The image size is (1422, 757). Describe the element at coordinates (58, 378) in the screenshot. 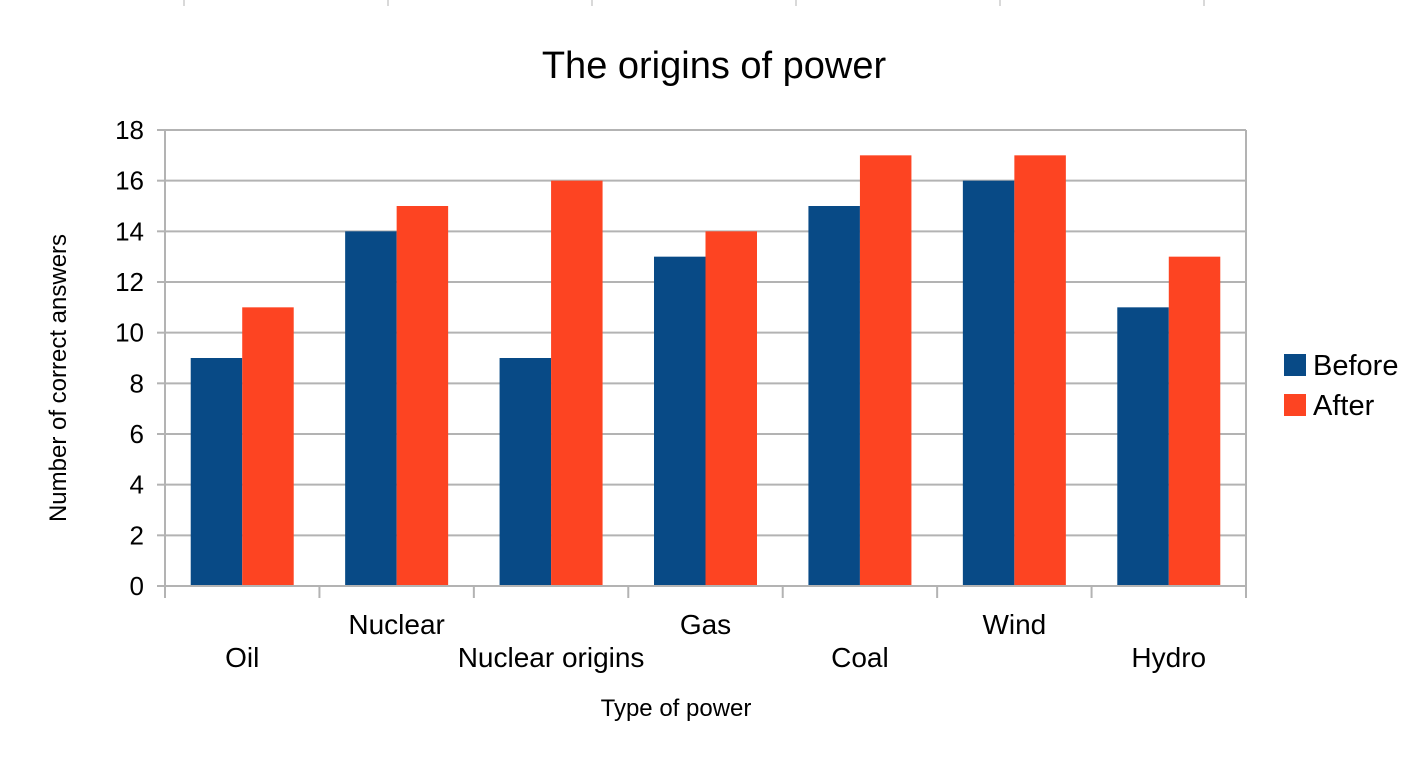

I see `y-axis-label: Number of correct answers` at that location.